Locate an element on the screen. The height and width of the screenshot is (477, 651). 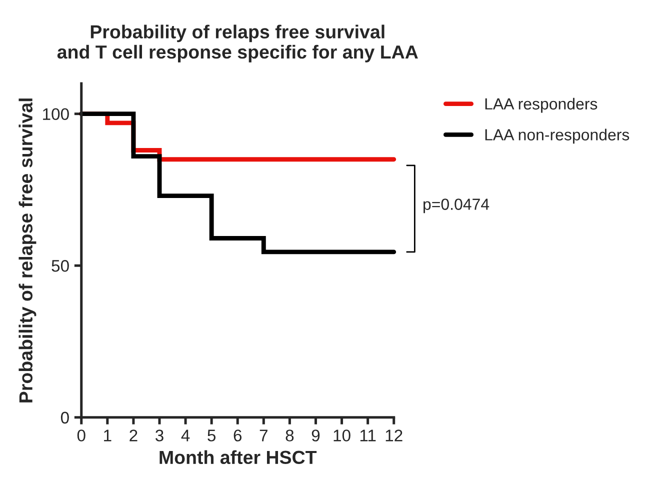
x-tick-label: 8 is located at coordinates (290, 436).